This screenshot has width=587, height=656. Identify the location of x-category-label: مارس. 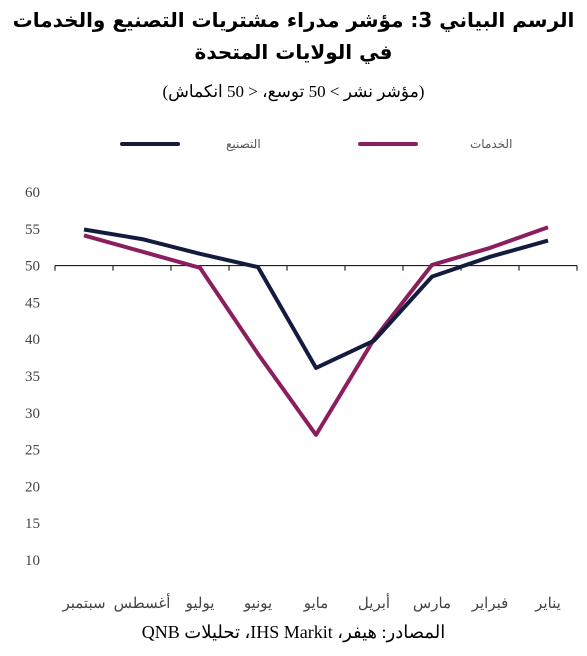
(432, 604).